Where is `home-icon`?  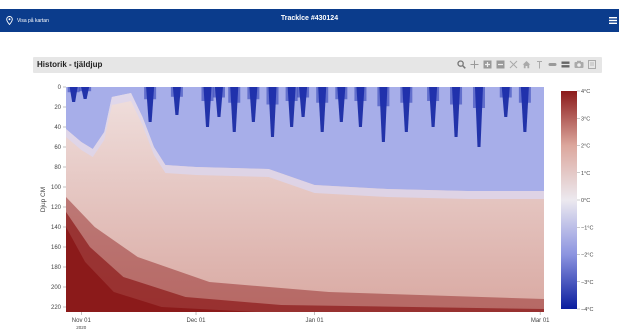
home-icon is located at coordinates (526, 64).